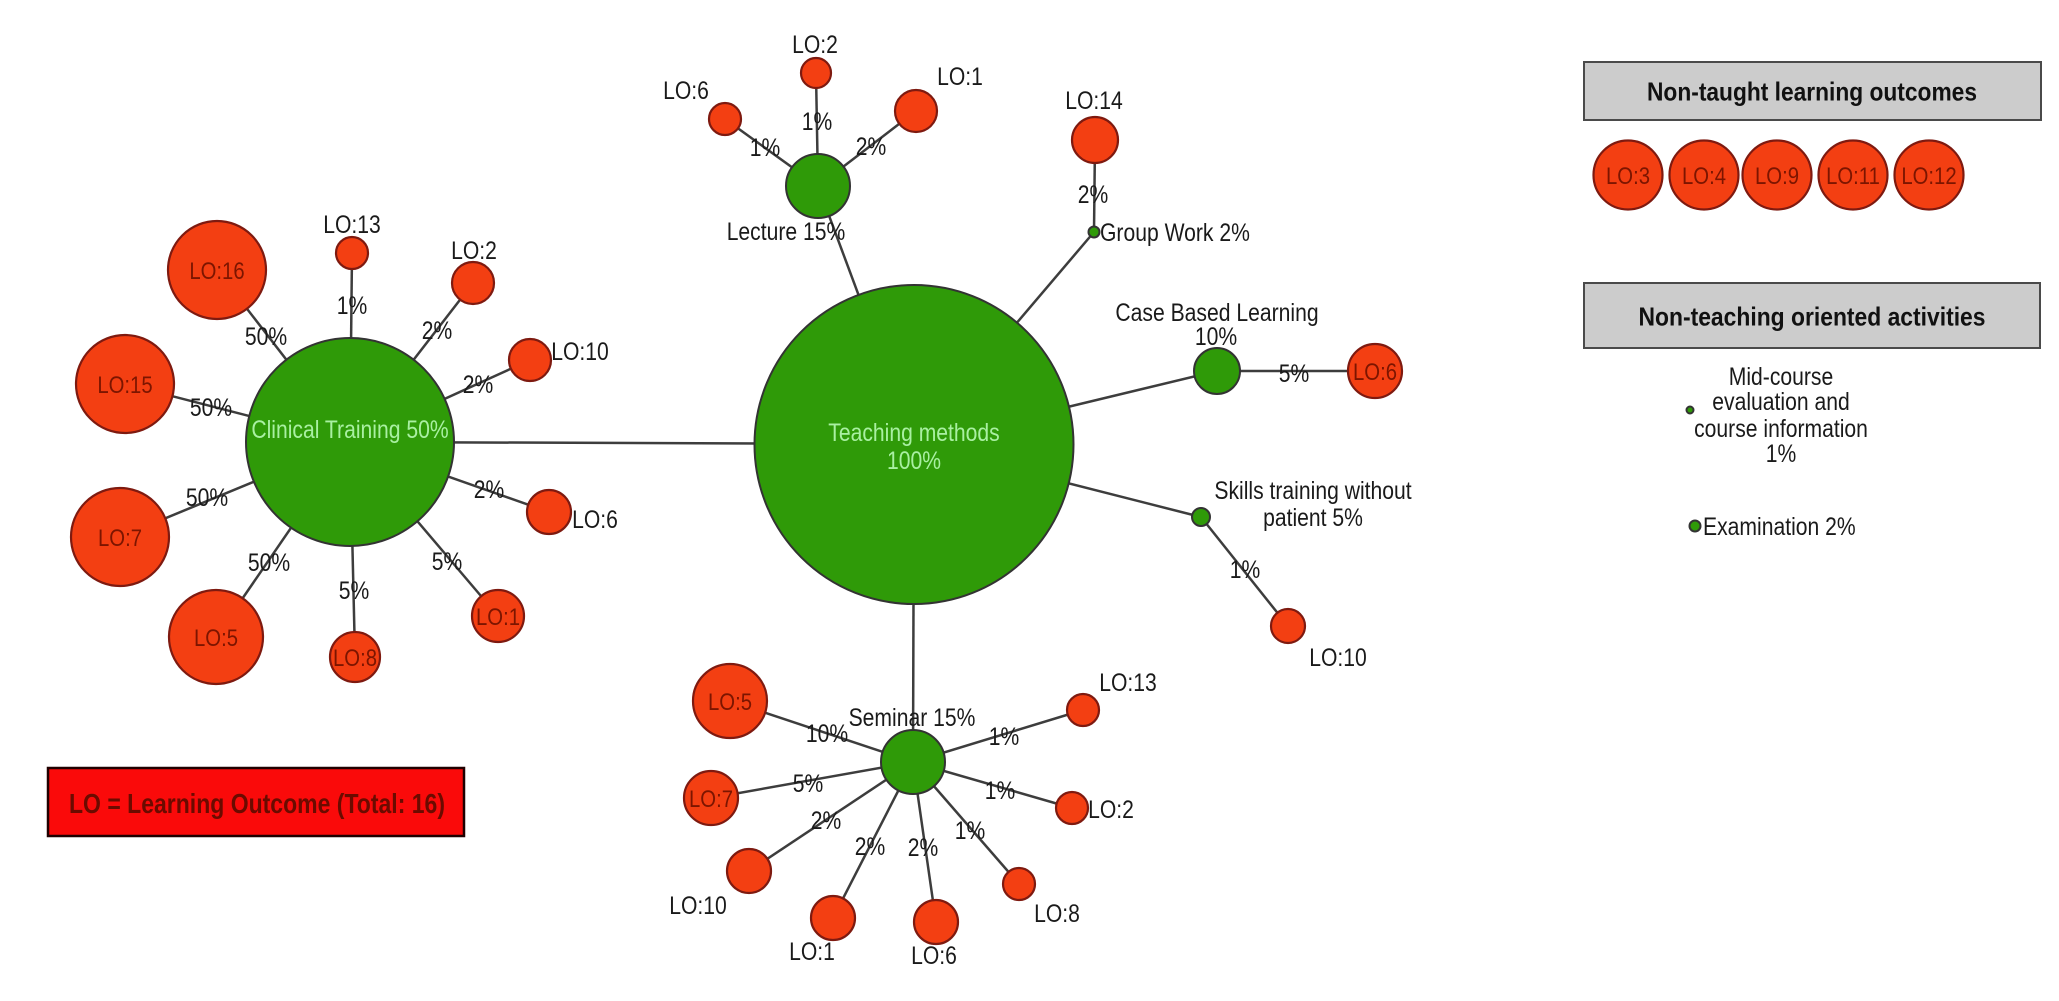  What do you see at coordinates (1313, 518) in the screenshot?
I see `svg-text: patient 5%` at bounding box center [1313, 518].